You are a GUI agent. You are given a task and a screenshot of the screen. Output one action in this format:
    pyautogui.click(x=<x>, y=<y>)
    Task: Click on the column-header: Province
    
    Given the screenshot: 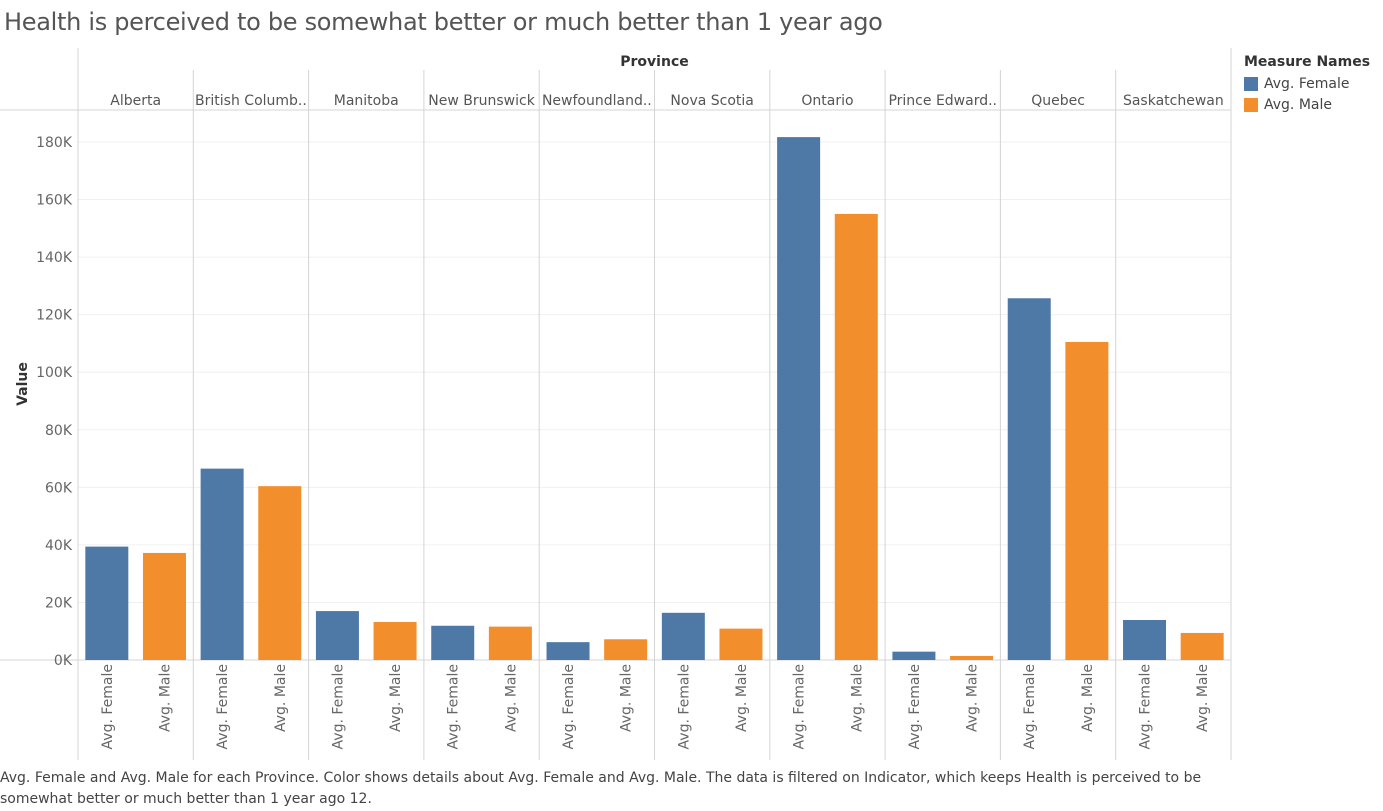 What is the action you would take?
    pyautogui.click(x=654, y=62)
    